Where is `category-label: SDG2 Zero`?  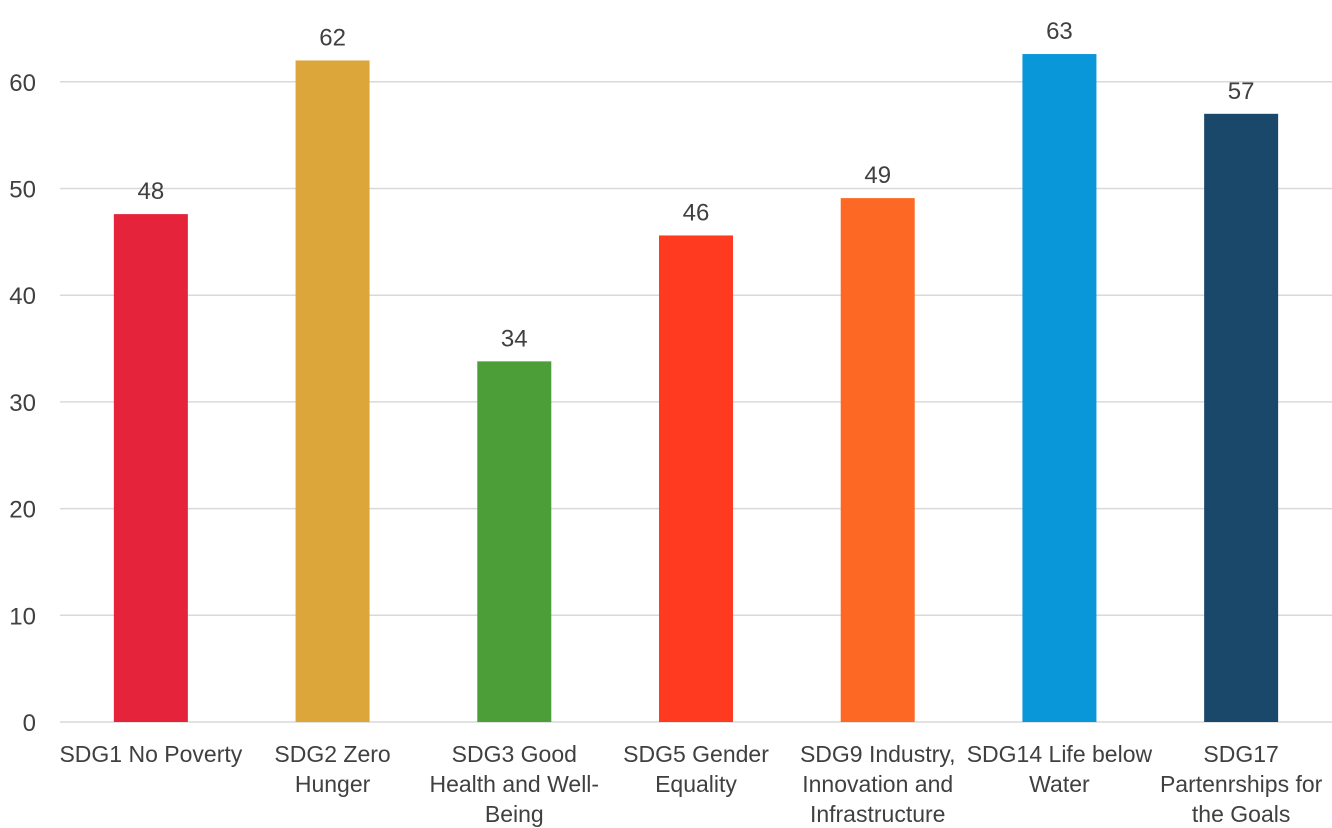
category-label: SDG2 Zero is located at coordinates (332, 754).